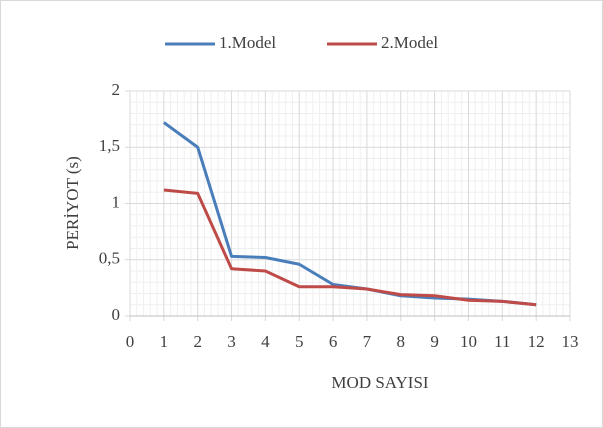 The image size is (603, 428). What do you see at coordinates (265, 341) in the screenshot?
I see `x-tick-label: 4` at bounding box center [265, 341].